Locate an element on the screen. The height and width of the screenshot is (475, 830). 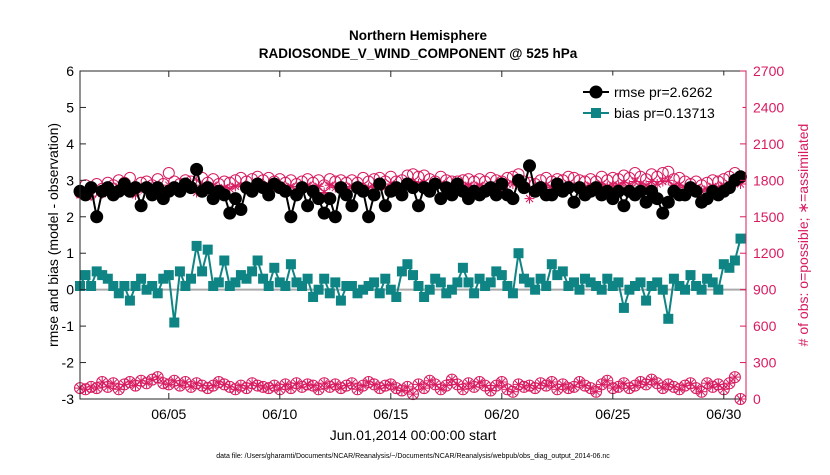
rmse-series is located at coordinates (410, 191).